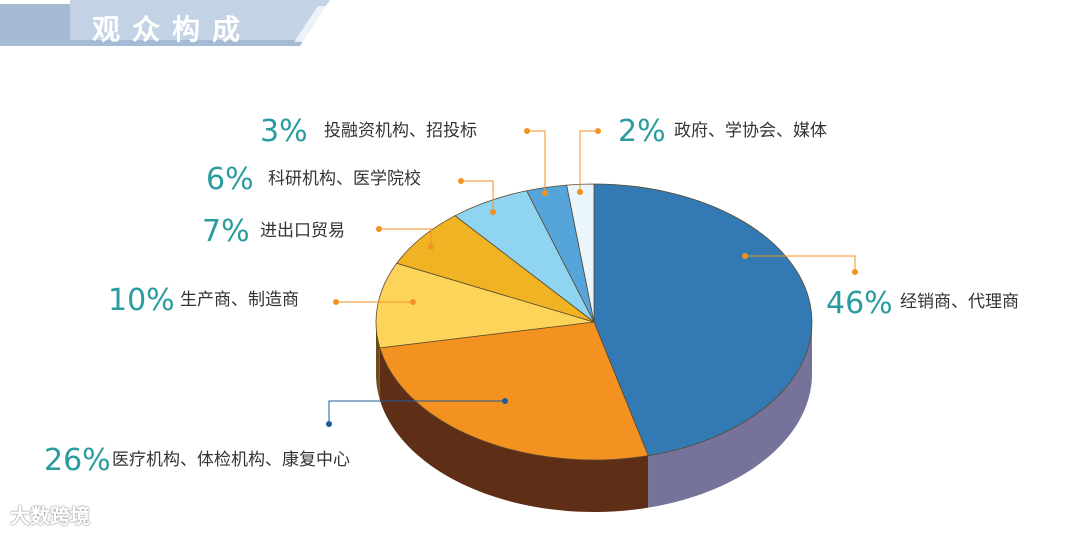 This screenshot has width=1080, height=534. Describe the element at coordinates (302, 231) in the screenshot. I see `slice-category-label: 进出口贸易` at that location.